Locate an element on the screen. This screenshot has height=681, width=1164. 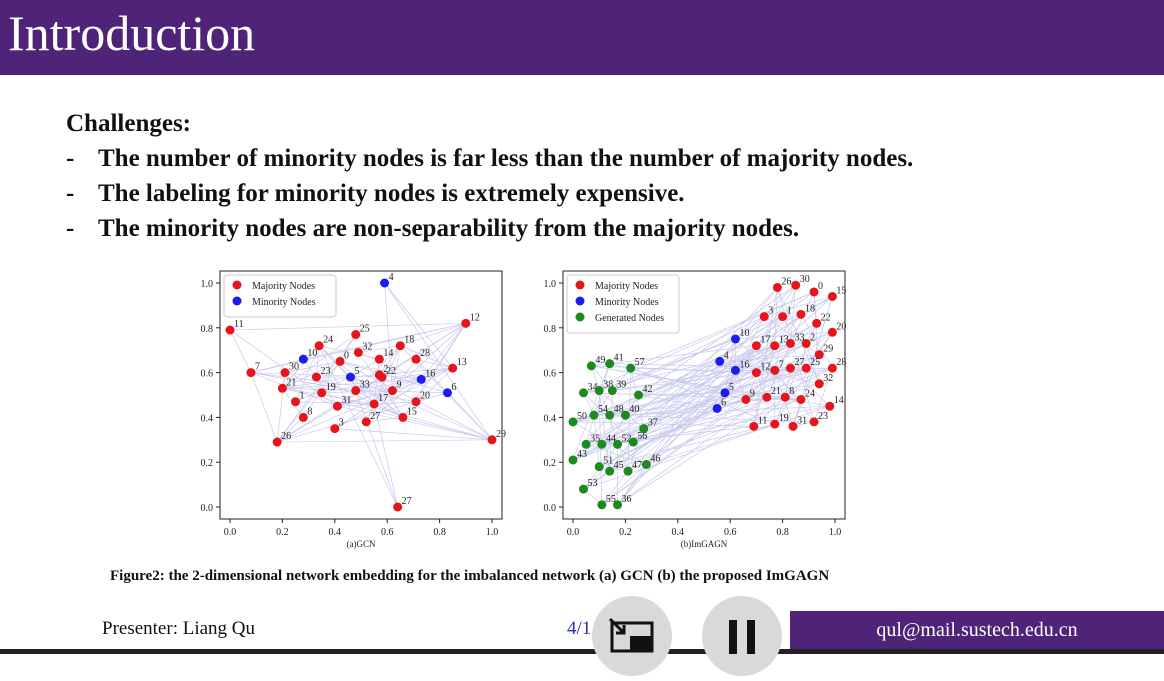
node-label: 49 is located at coordinates (600, 360).